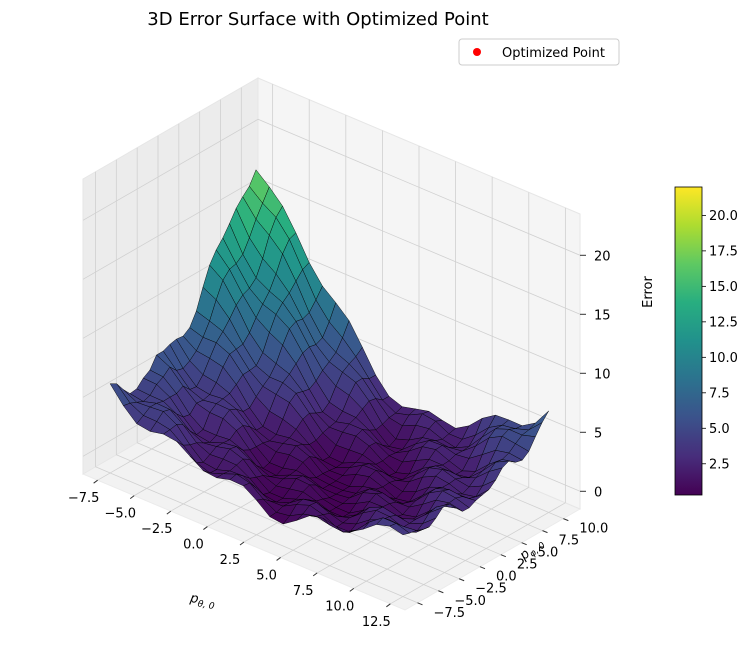 The height and width of the screenshot is (659, 754). Describe the element at coordinates (553, 53) in the screenshot. I see `legend-label-optimized-point: Optimized Point` at that location.